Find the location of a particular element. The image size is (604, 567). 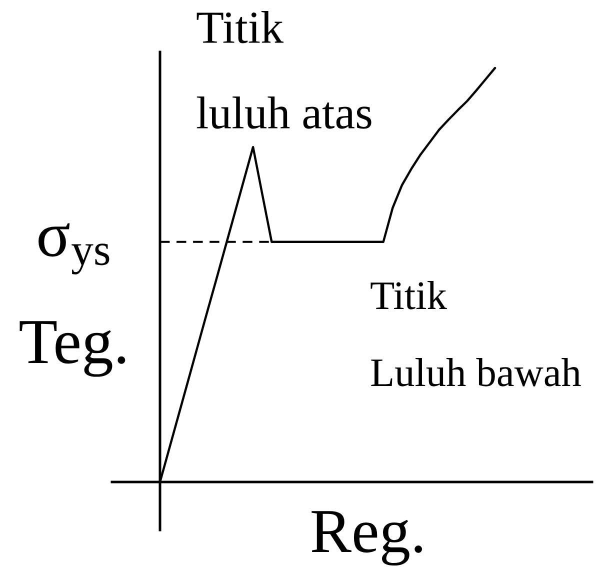

text: Titik Luluh bawah is located at coordinates (475, 333).